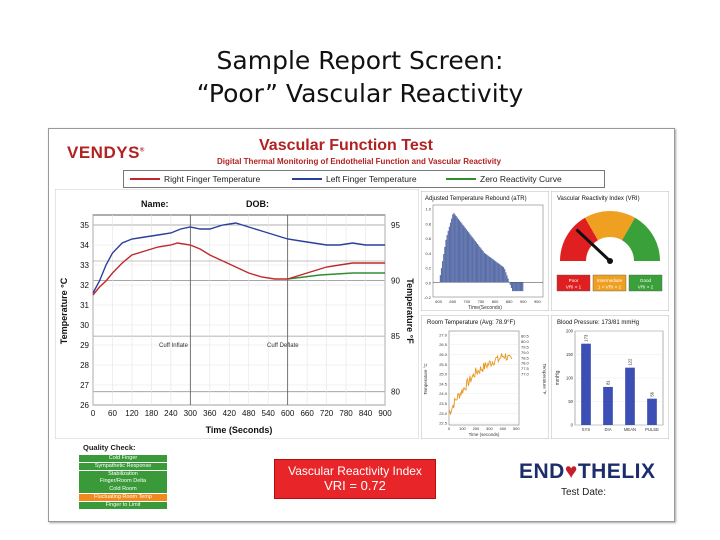  I want to click on bp-bars: SYS 173 DIA 81 MEAN 122 PULSE 56, so click(620, 383).